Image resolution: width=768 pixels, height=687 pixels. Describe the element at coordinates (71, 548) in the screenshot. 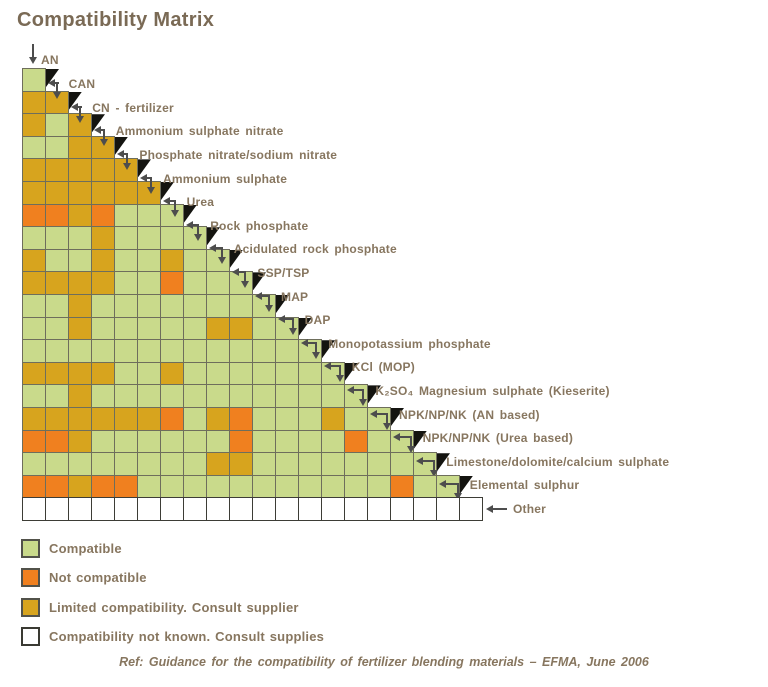

I see `legend-item: Compatible` at that location.